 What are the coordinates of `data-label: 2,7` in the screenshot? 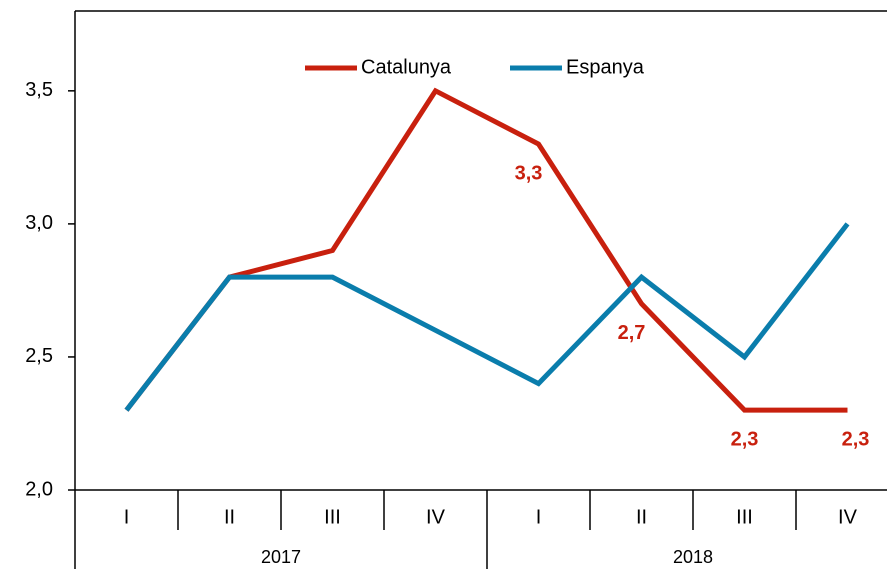 It's located at (632, 333).